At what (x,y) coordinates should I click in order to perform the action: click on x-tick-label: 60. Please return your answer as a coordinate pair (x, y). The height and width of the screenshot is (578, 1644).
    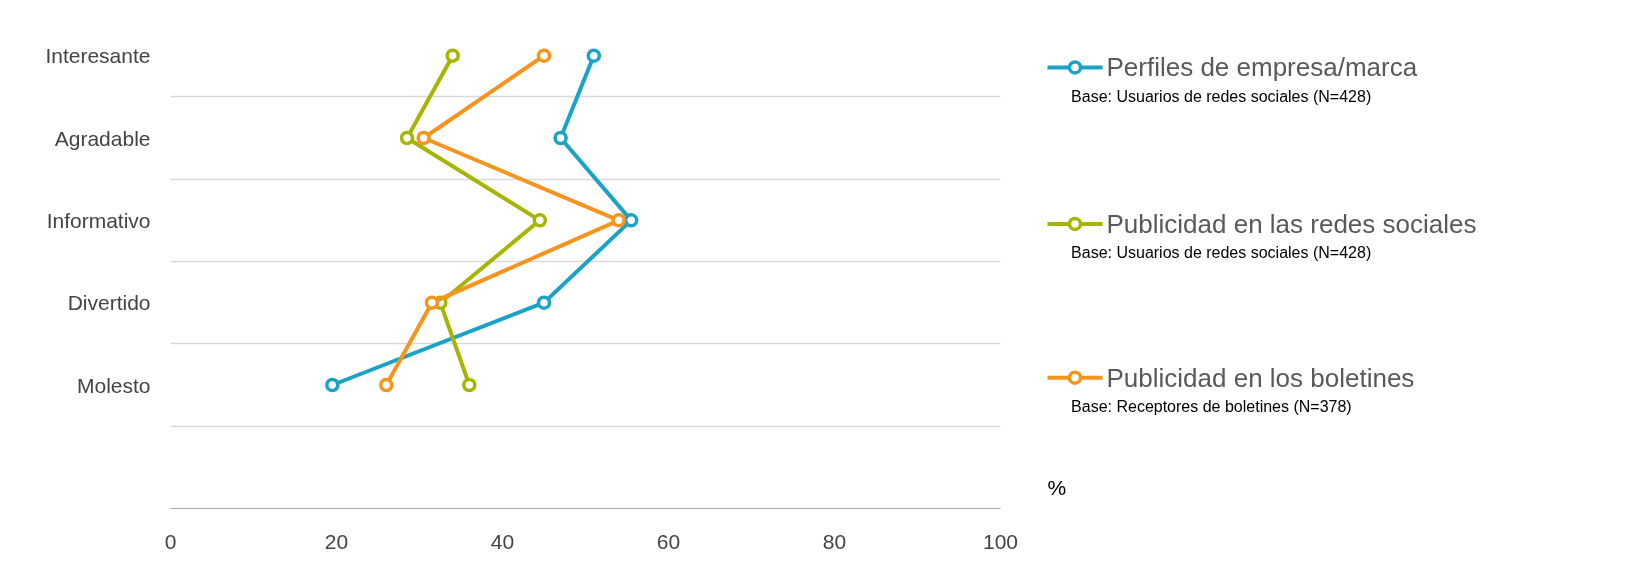
    Looking at the image, I should click on (668, 541).